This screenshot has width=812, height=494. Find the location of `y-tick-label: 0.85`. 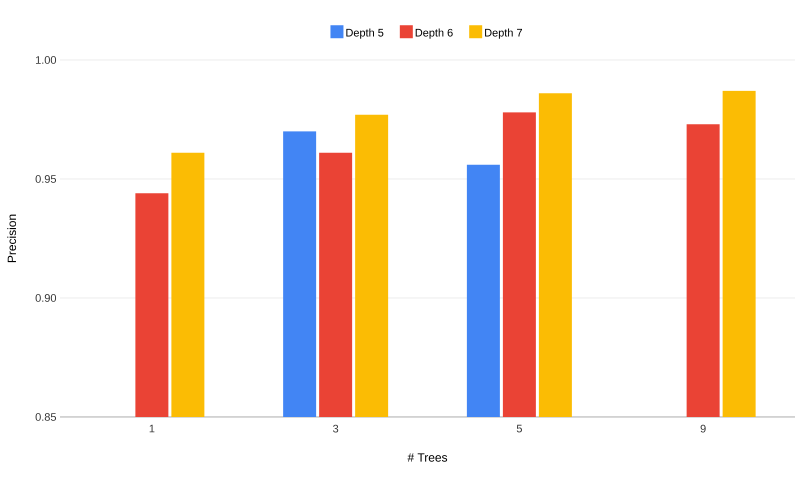

y-tick-label: 0.85 is located at coordinates (46, 417).